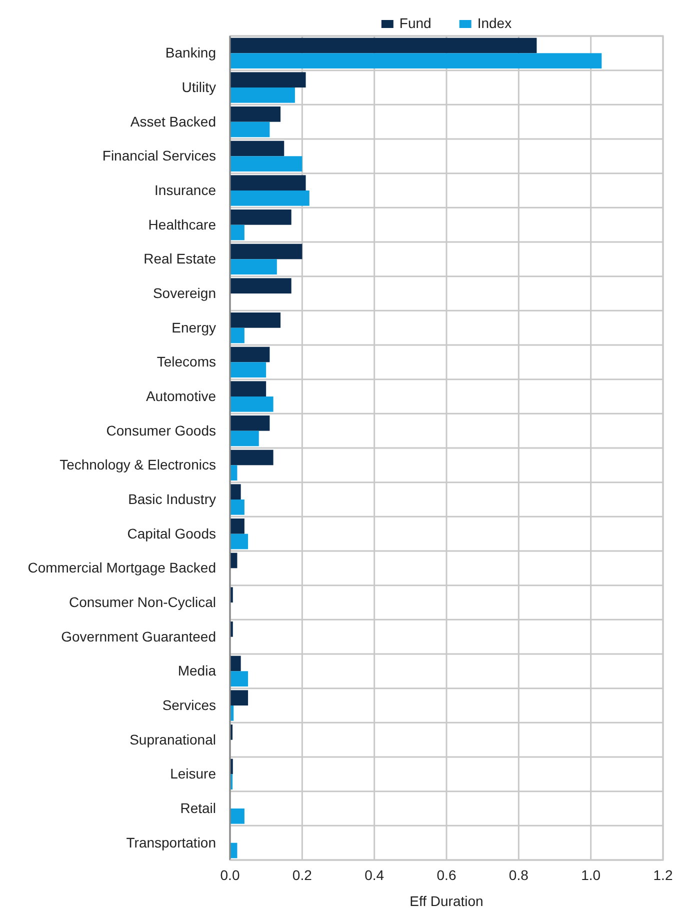 This screenshot has height=914, width=677. What do you see at coordinates (173, 121) in the screenshot?
I see `y-tick-label: Asset Backed` at bounding box center [173, 121].